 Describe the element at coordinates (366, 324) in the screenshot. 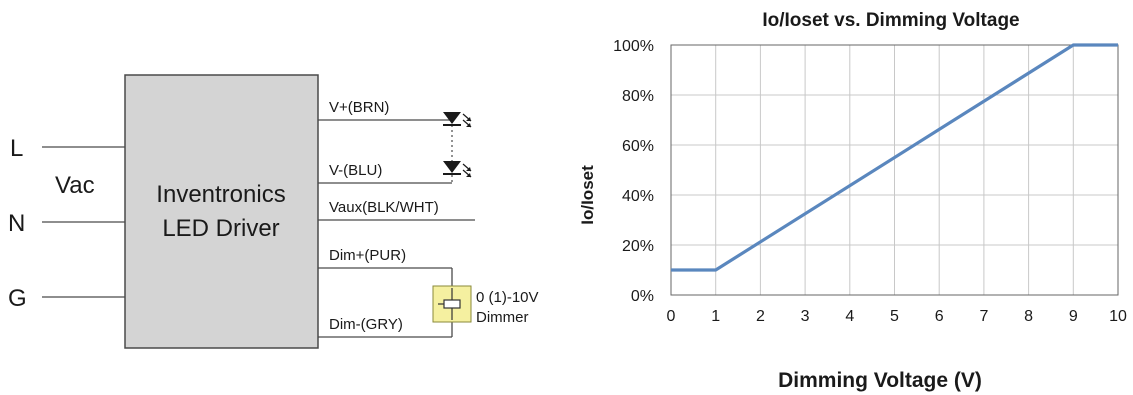

I see `label-dim-minus: Dim-(GRY)` at that location.